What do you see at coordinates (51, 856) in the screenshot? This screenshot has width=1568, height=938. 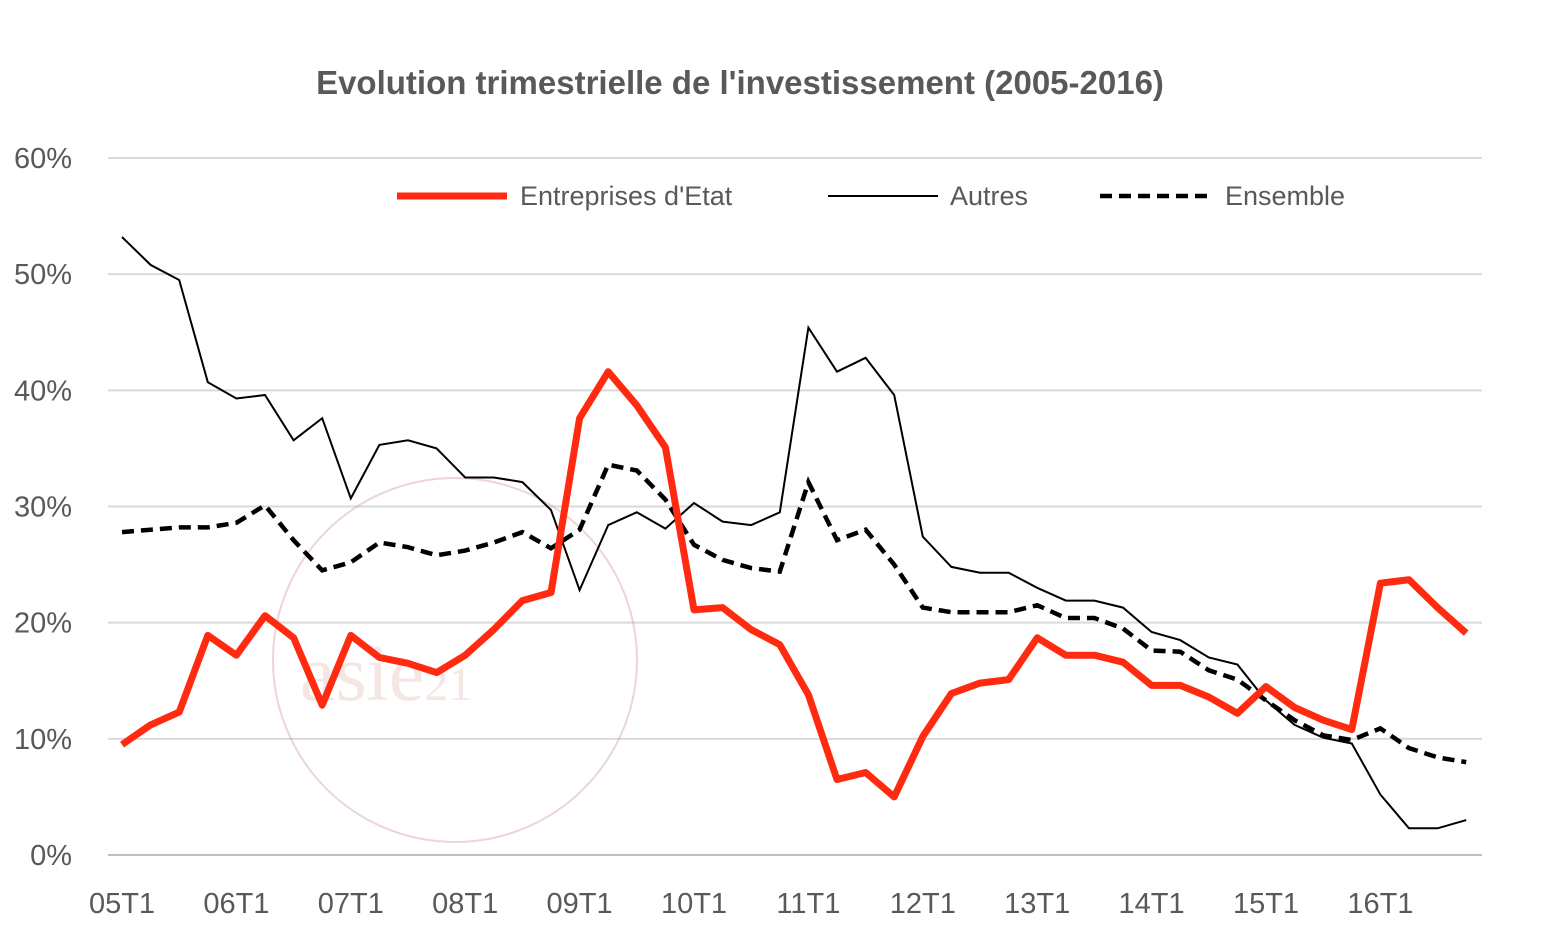 I see `y-tick-label: 0%` at bounding box center [51, 856].